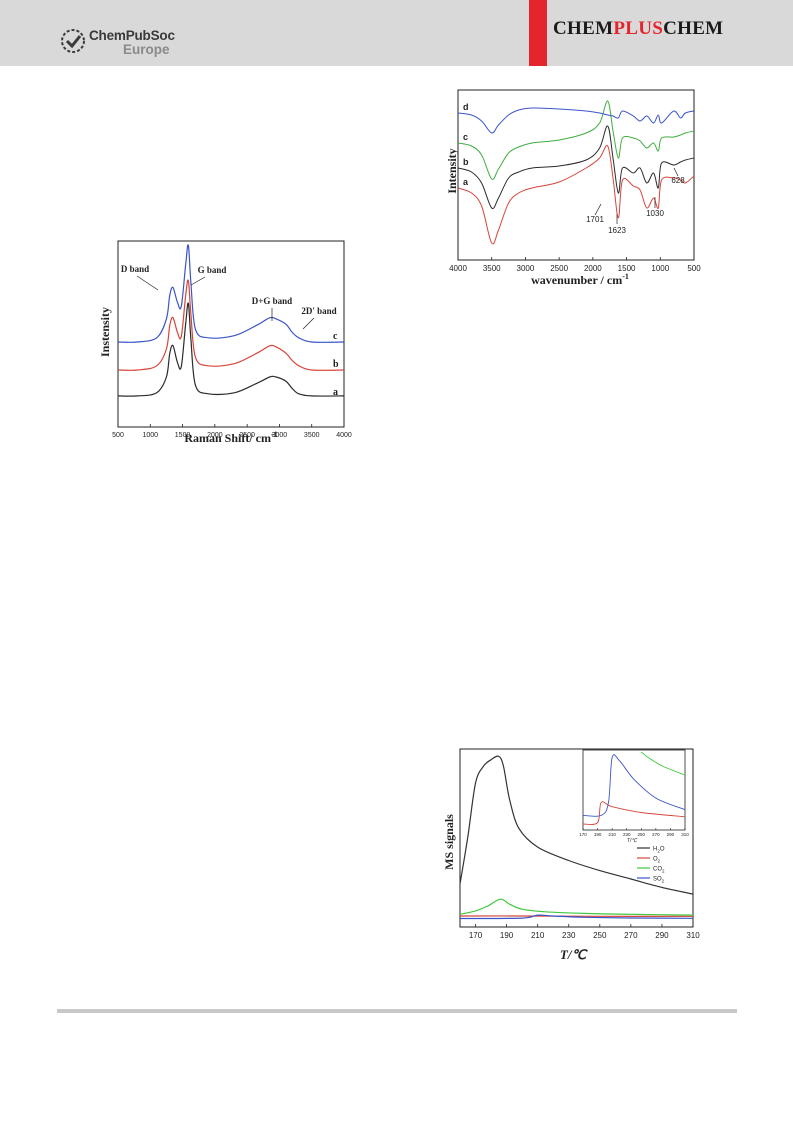 This screenshot has height=1121, width=793. Describe the element at coordinates (676, 172) in the screenshot. I see `ftir-annotation-arrow` at that location.